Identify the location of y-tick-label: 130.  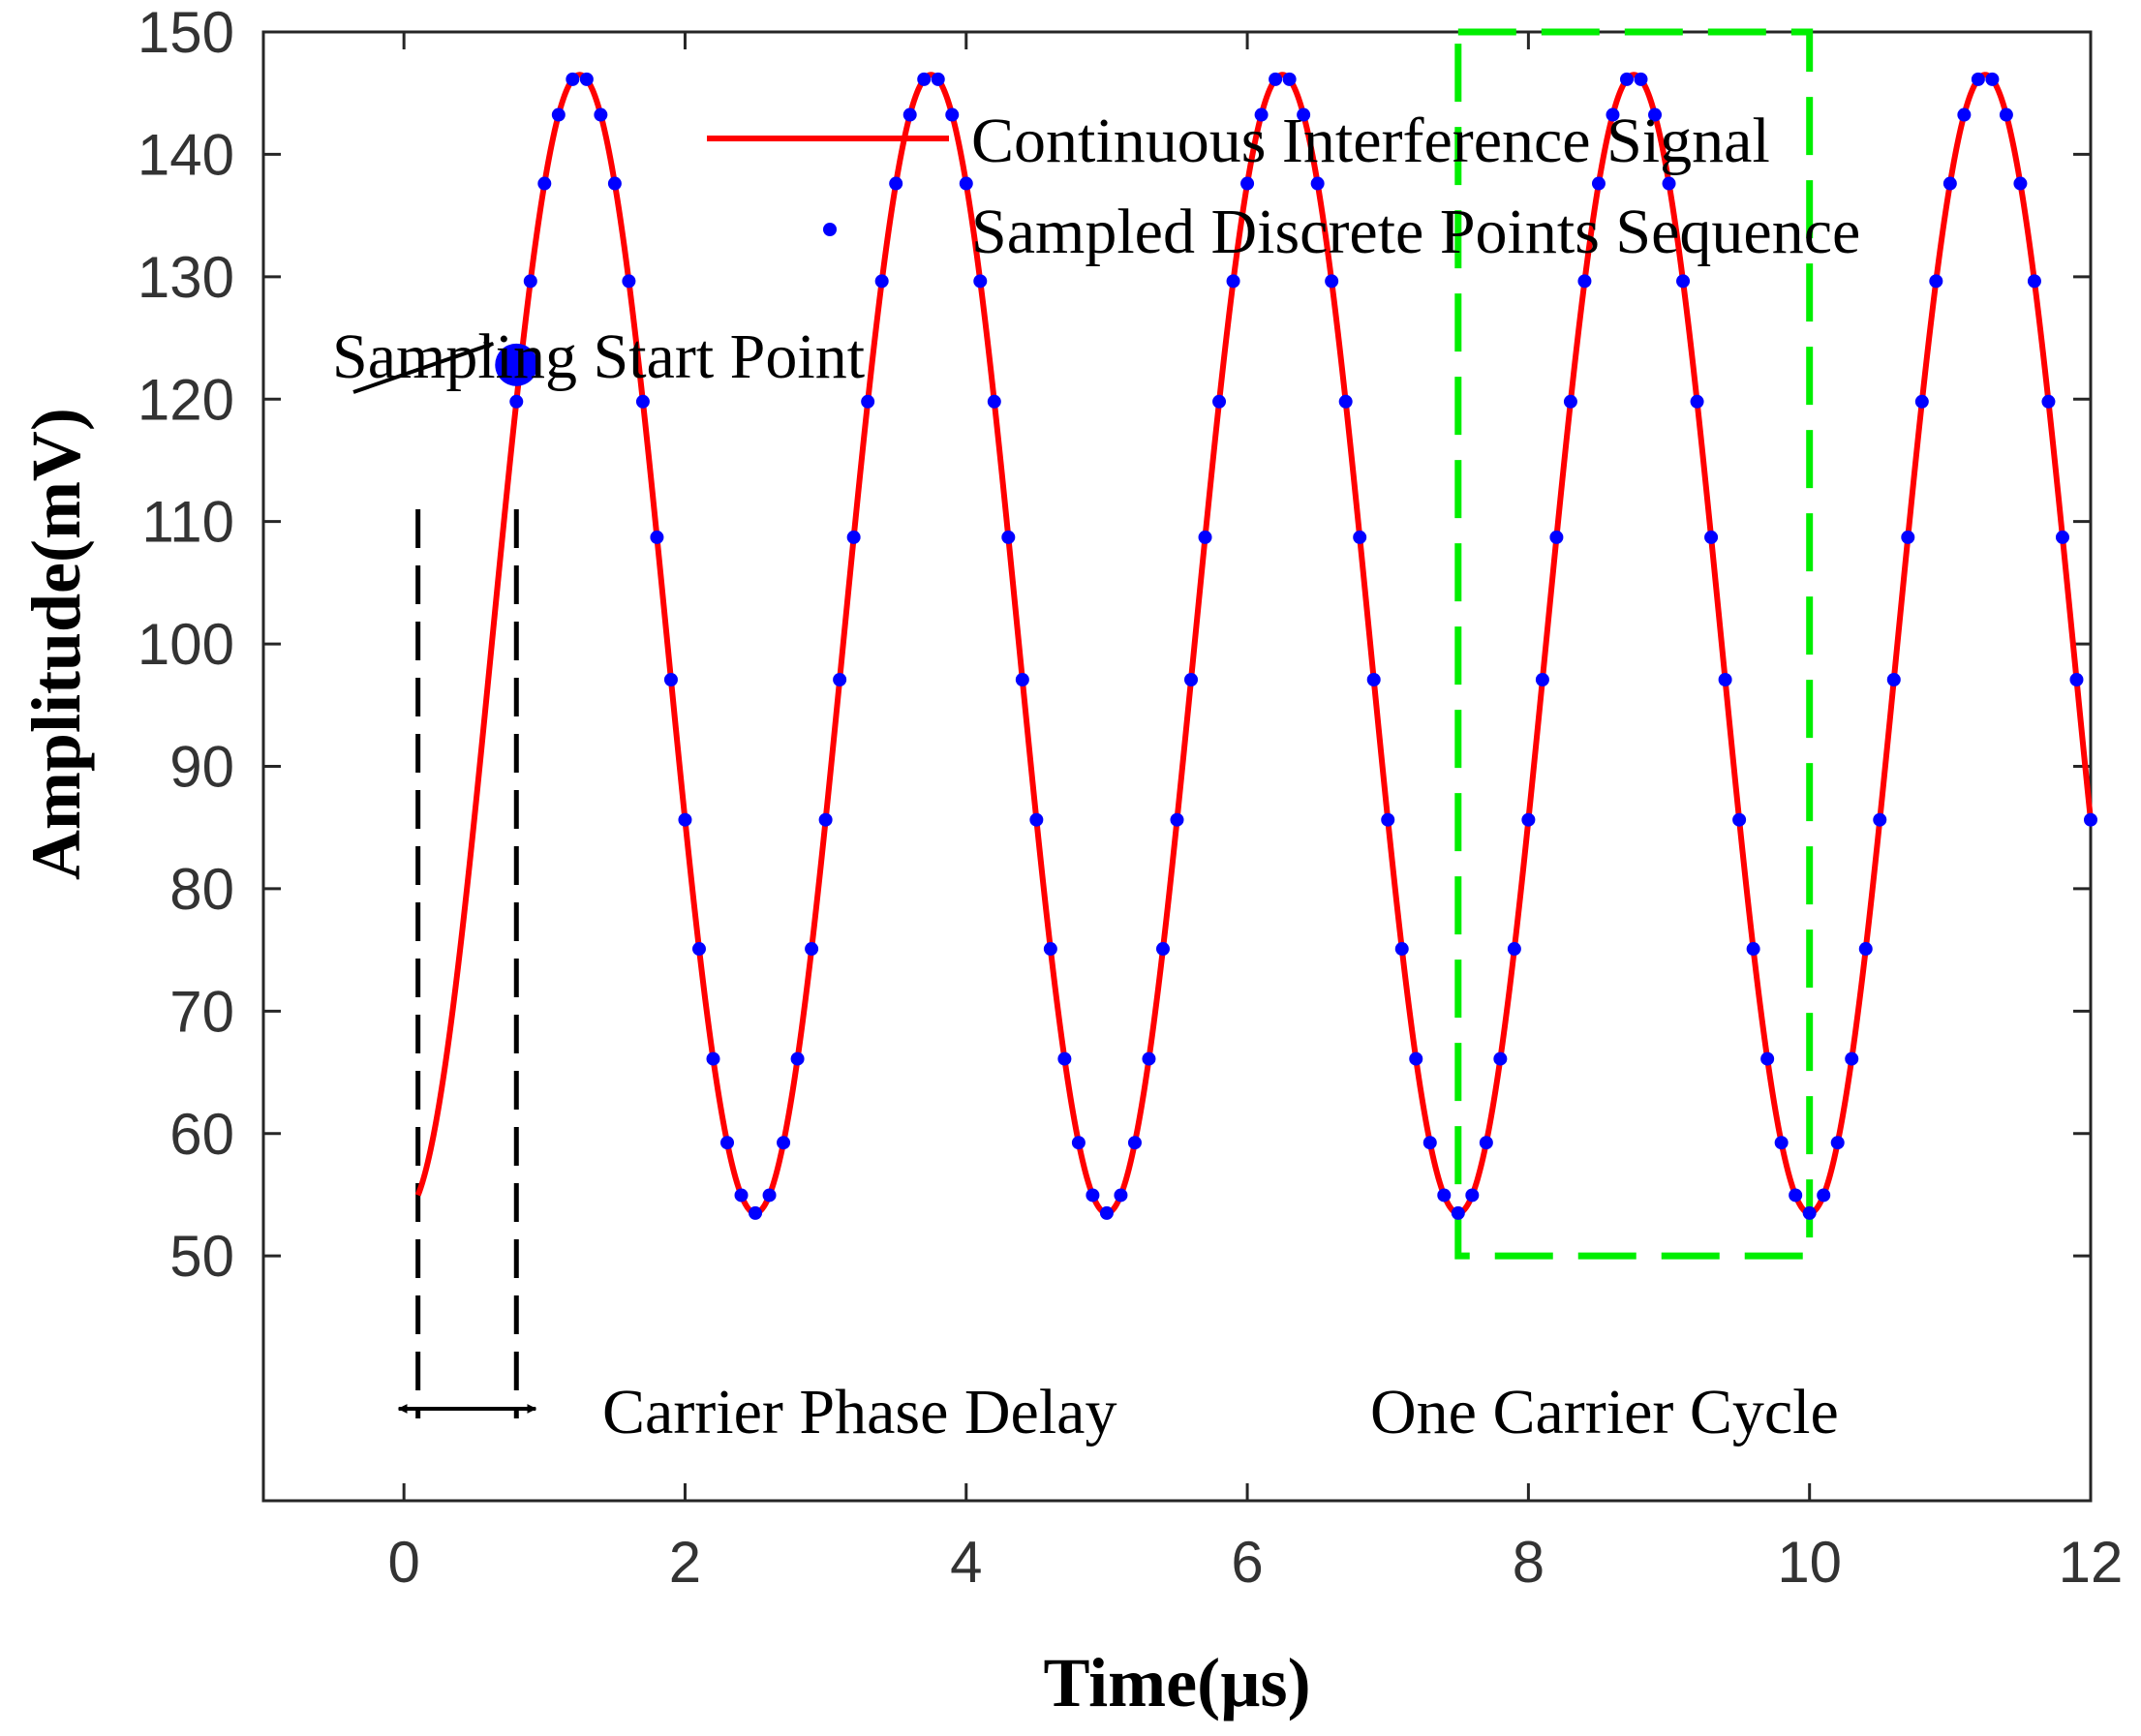
(186, 277).